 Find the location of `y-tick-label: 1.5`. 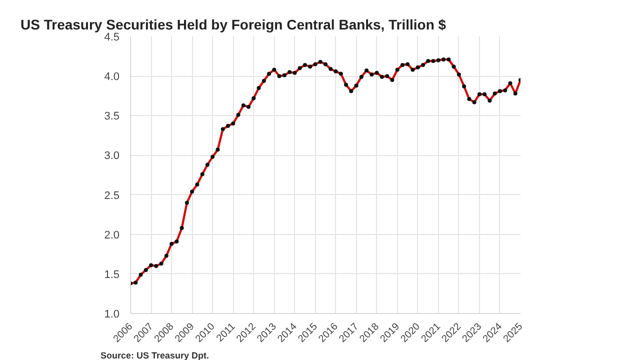

y-tick-label: 1.5 is located at coordinates (112, 274).